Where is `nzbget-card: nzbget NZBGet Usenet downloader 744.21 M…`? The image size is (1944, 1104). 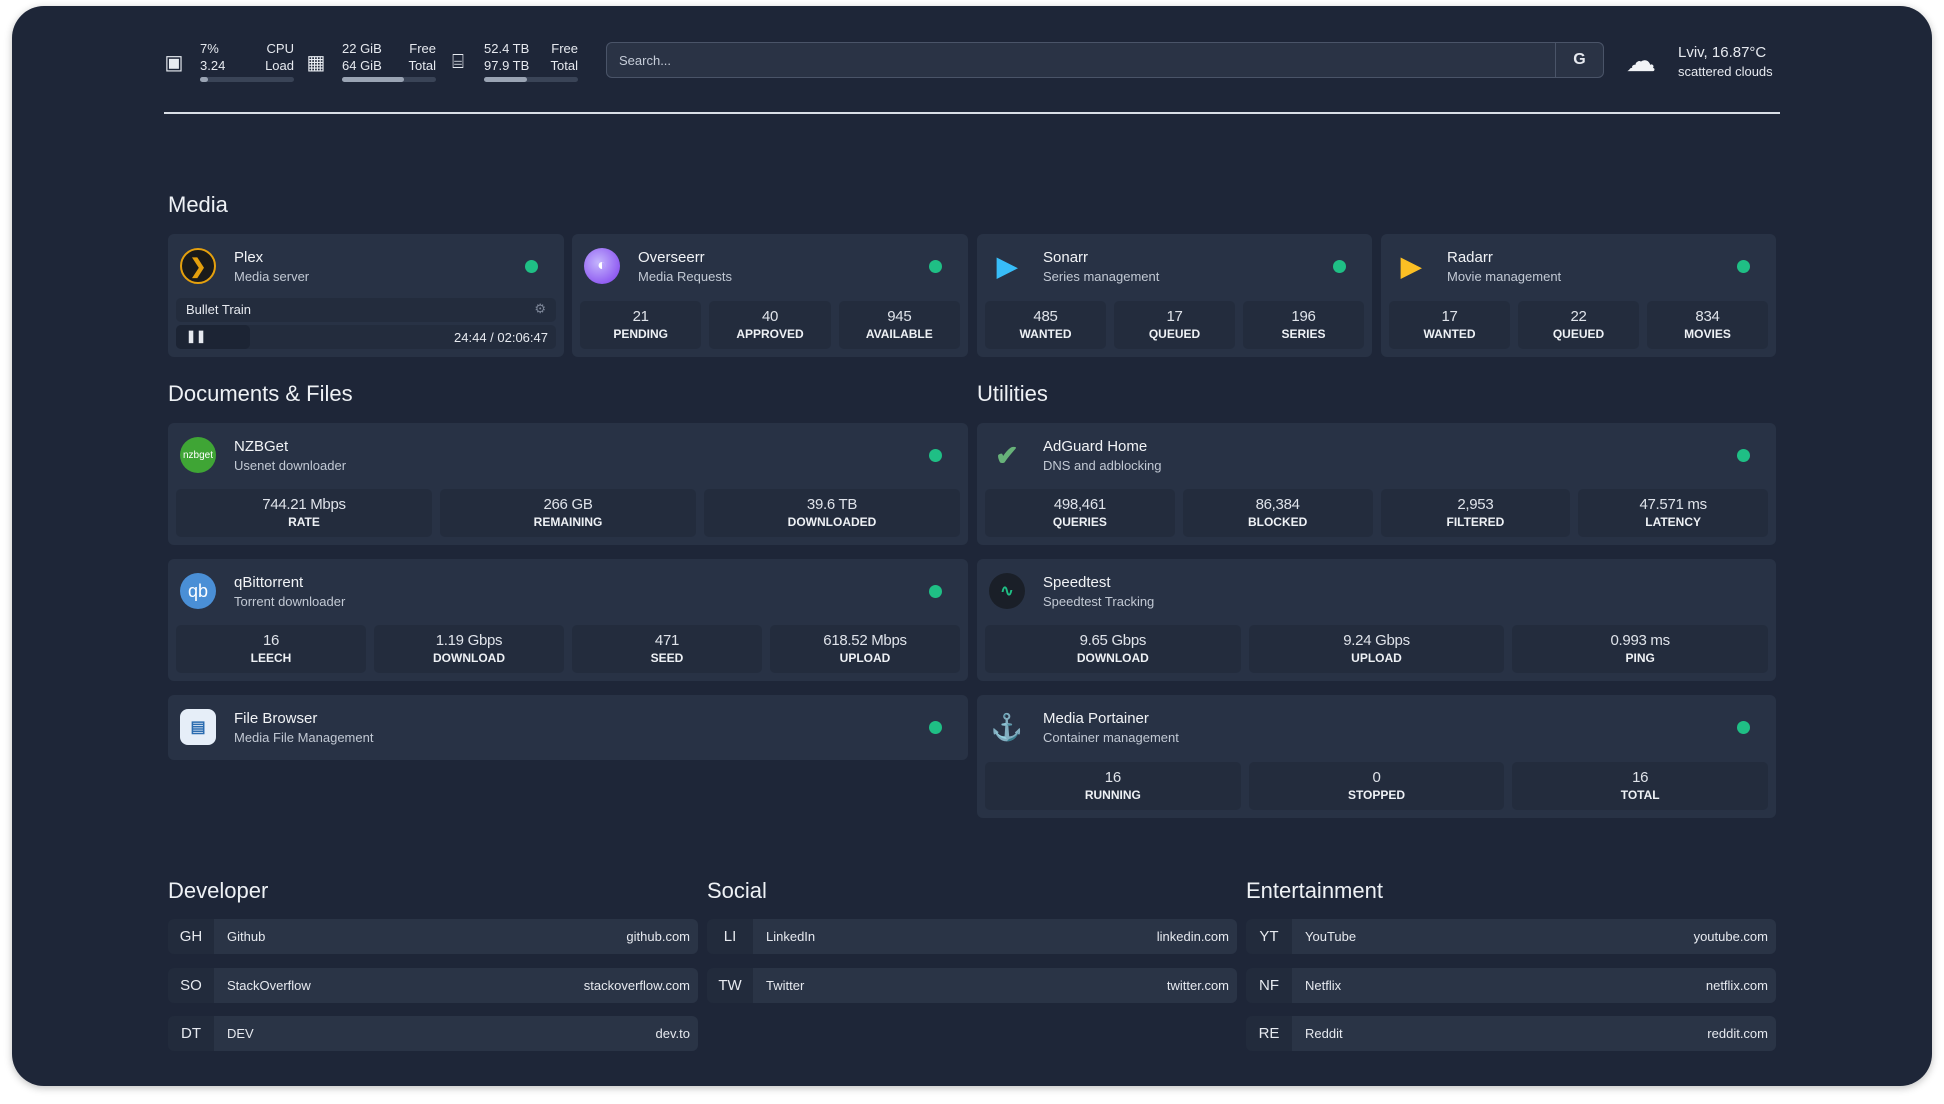 nzbget-card: nzbget NZBGet Usenet downloader 744.21 M… is located at coordinates (568, 484).